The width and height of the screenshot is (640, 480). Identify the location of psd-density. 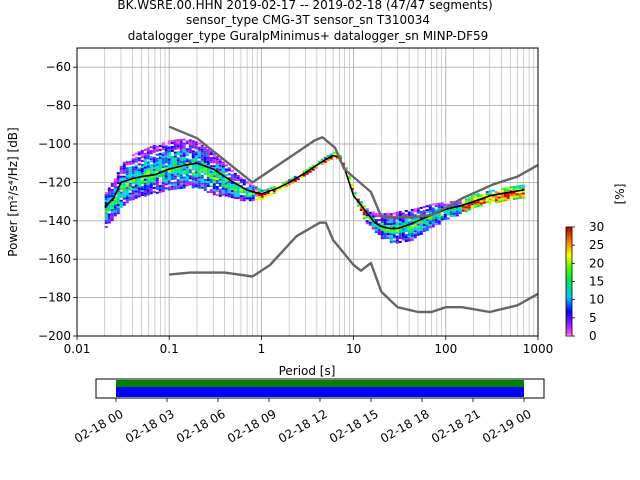
(314, 191).